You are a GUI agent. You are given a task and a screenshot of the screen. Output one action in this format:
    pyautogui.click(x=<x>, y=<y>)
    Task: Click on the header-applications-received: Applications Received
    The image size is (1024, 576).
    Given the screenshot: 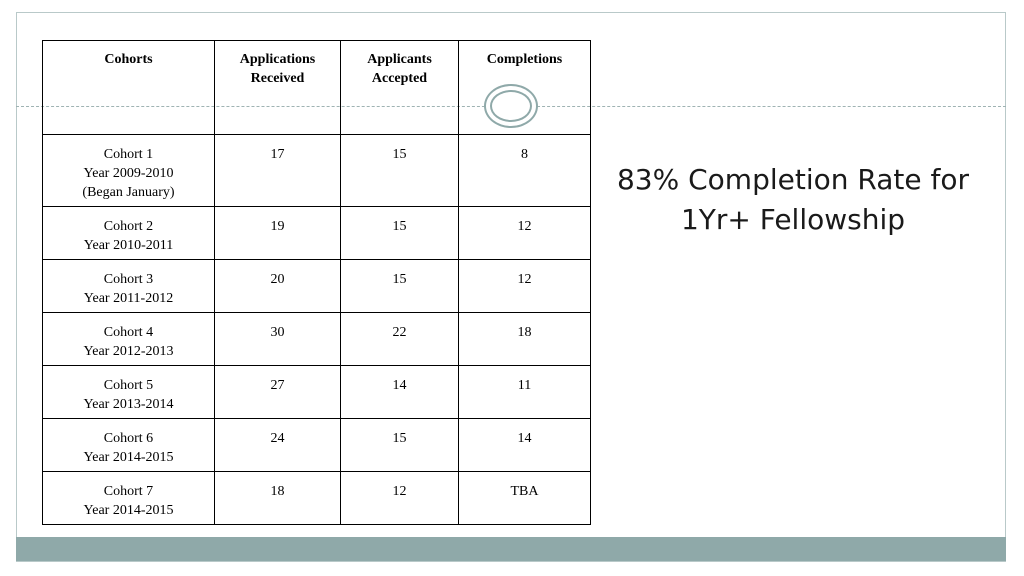 What is the action you would take?
    pyautogui.click(x=277, y=87)
    